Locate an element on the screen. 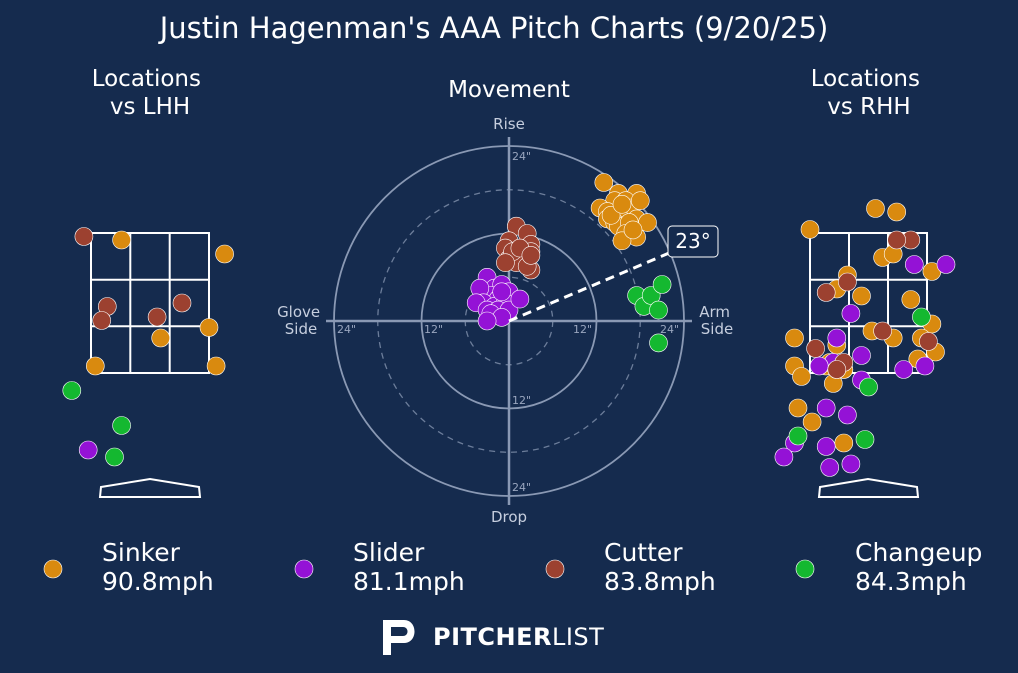 Image resolution: width=1018 pixels, height=673 pixels. locations-lhh-points is located at coordinates (148, 347).